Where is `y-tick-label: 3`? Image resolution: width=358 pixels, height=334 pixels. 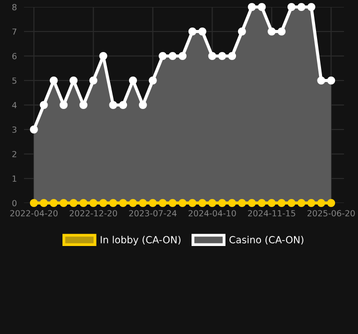 y-tick-label: 3 is located at coordinates (14, 129).